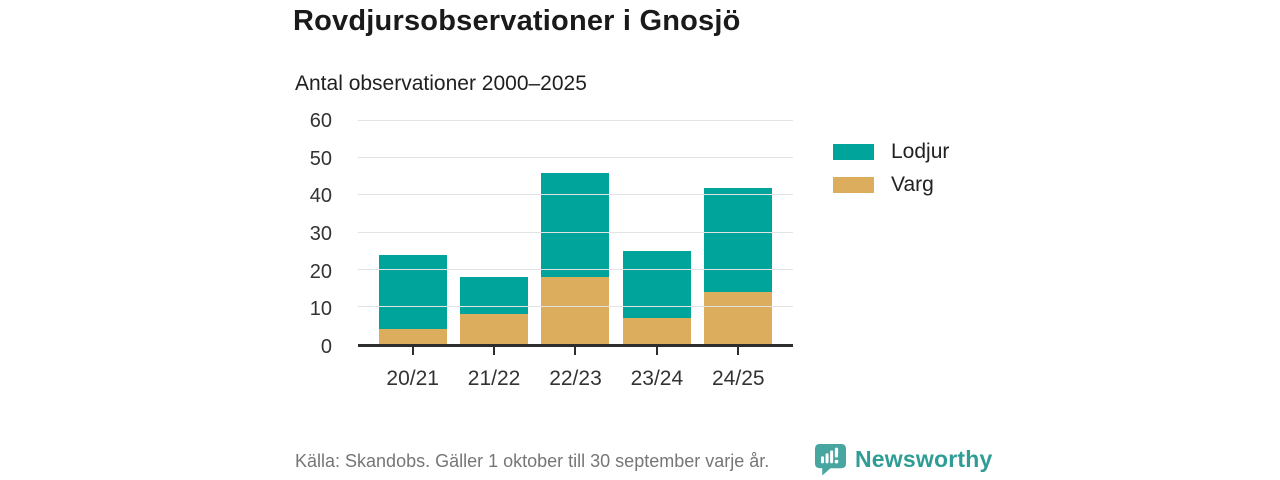 This screenshot has height=480, width=1280. What do you see at coordinates (853, 152) in the screenshot?
I see `legend-swatch-lodjur-icon` at bounding box center [853, 152].